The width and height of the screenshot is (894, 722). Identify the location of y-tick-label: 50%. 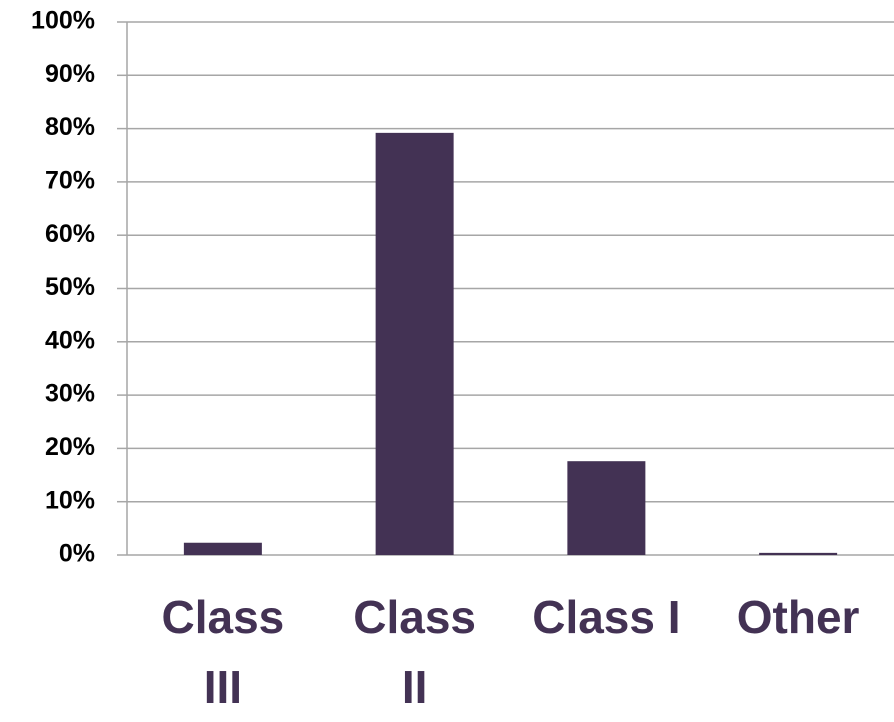
(70, 287).